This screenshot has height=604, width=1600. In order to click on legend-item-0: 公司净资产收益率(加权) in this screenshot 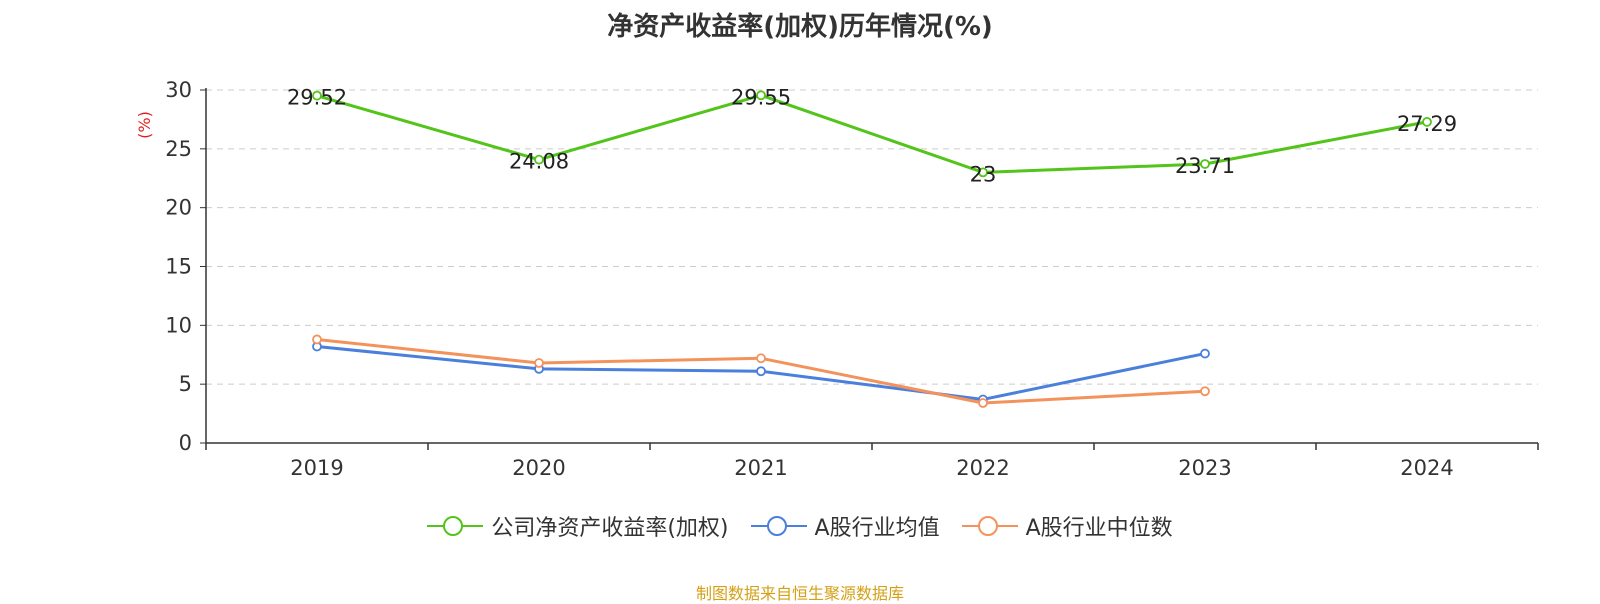, I will do `click(578, 526)`.